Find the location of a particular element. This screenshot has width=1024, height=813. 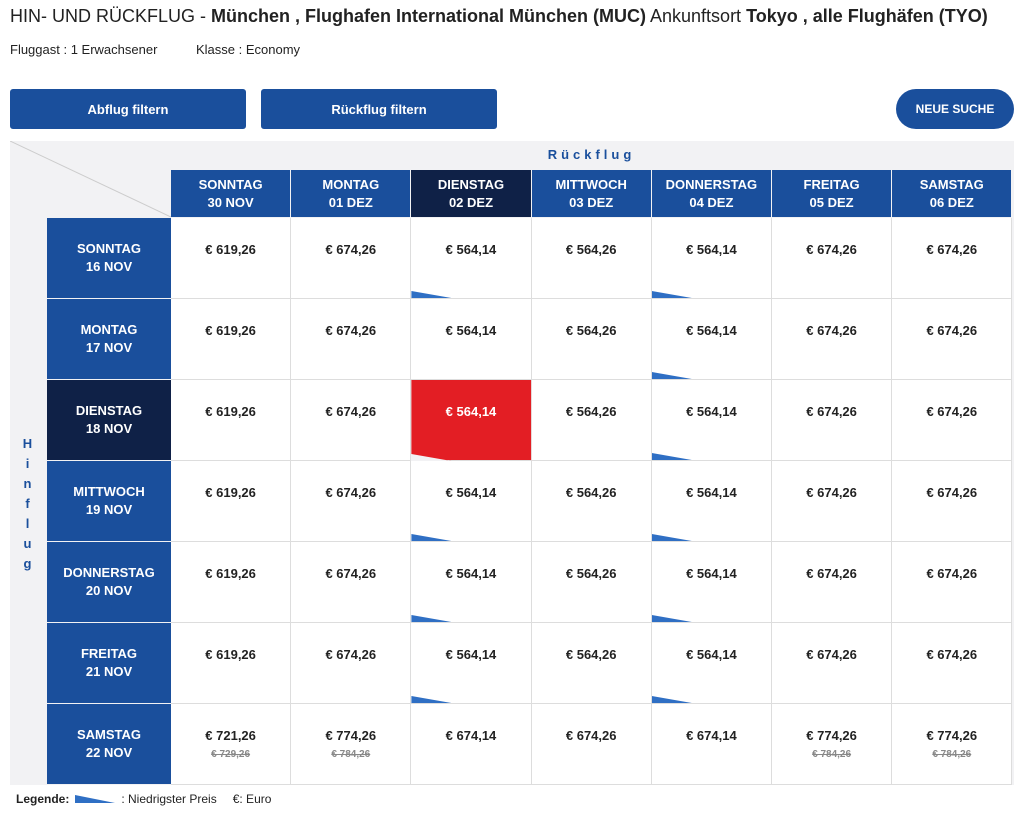

row-day: MITTWOCH is located at coordinates (109, 491).